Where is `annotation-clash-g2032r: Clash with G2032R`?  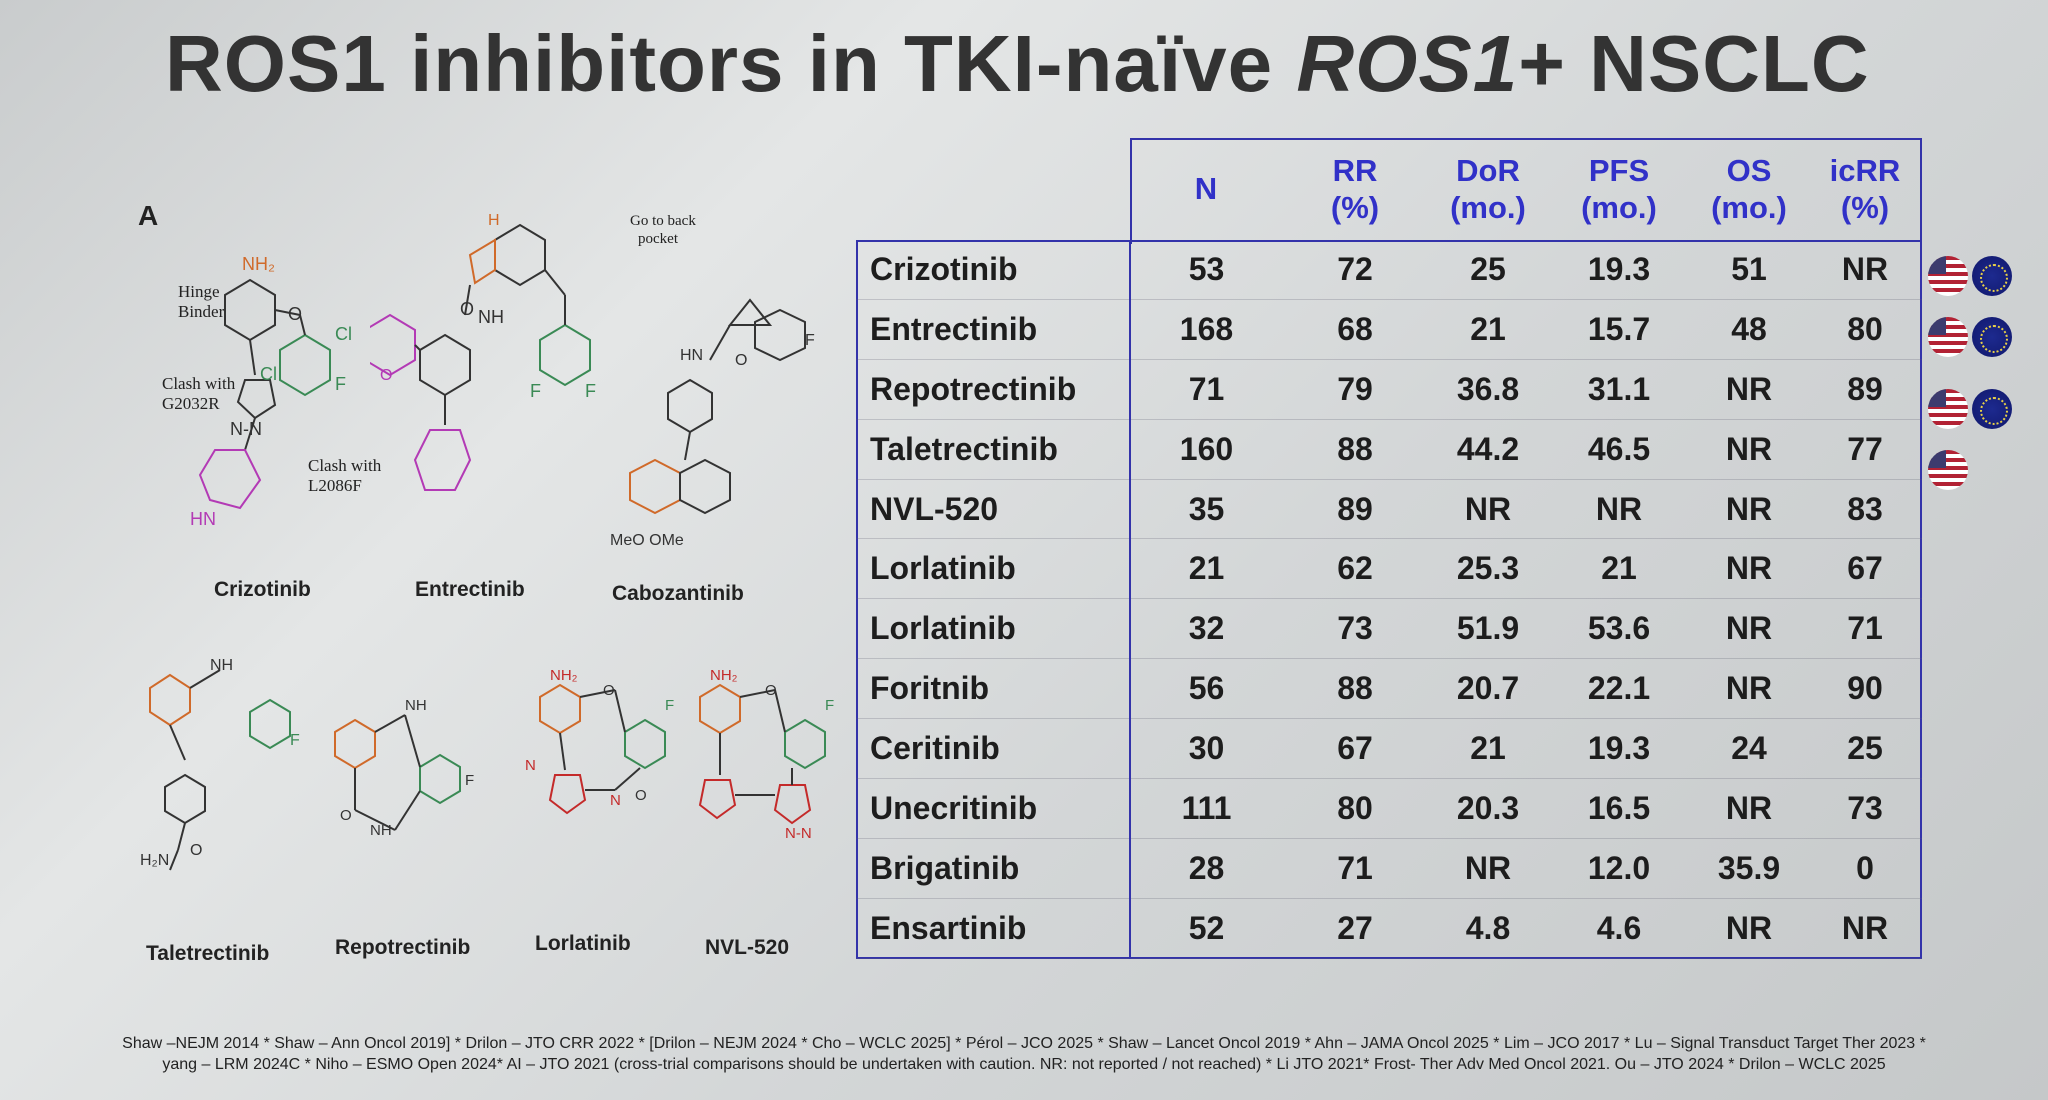 annotation-clash-g2032r: Clash with G2032R is located at coordinates (199, 393).